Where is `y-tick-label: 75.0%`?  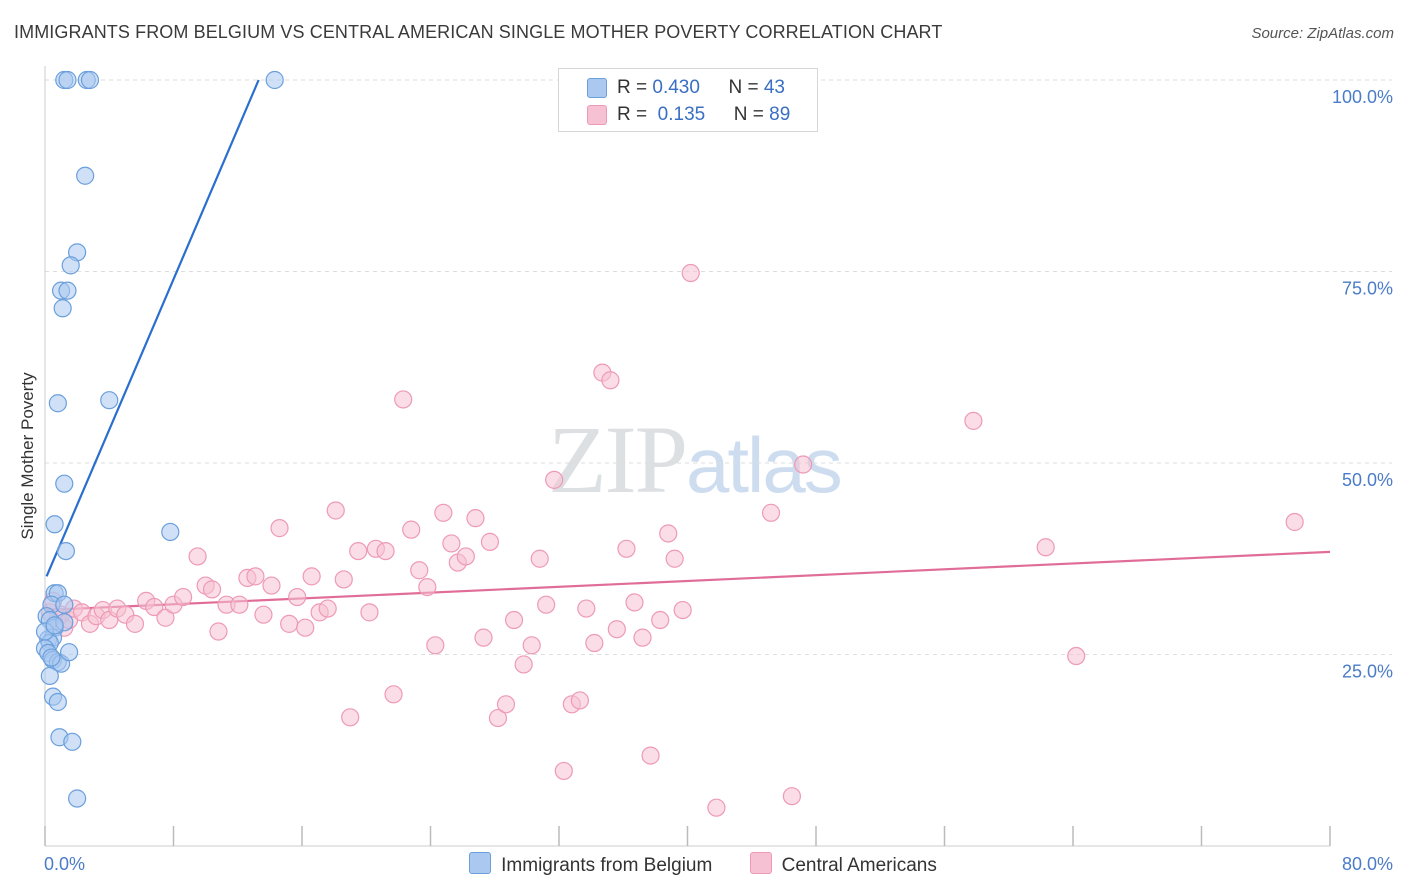
y-tick-label: 75.0% is located at coordinates (1367, 289).